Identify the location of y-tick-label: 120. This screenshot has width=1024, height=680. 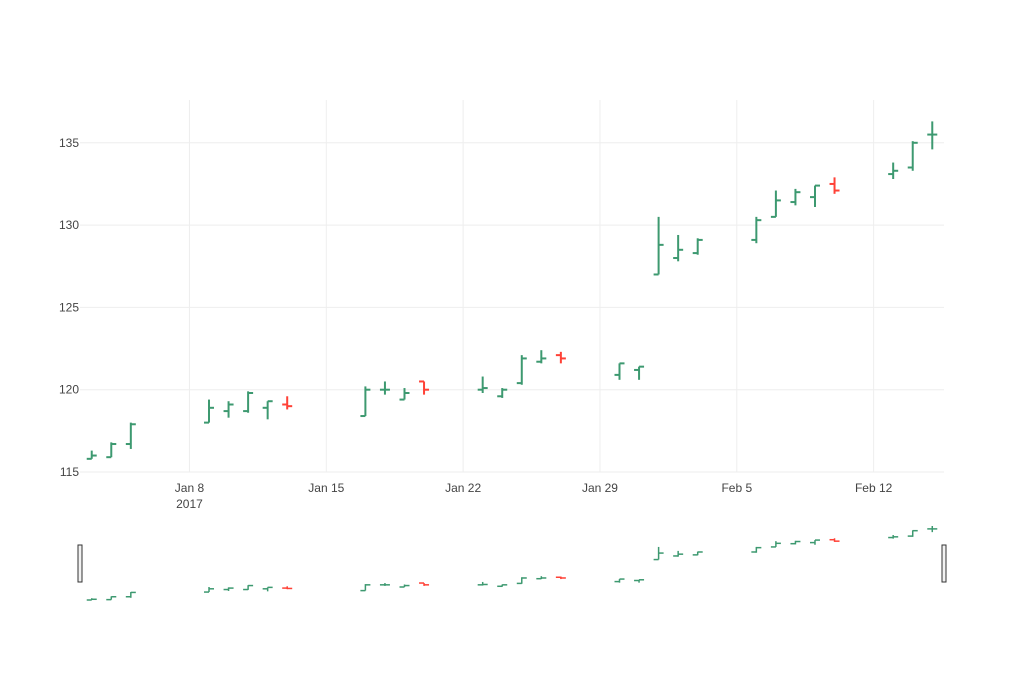
(69, 390).